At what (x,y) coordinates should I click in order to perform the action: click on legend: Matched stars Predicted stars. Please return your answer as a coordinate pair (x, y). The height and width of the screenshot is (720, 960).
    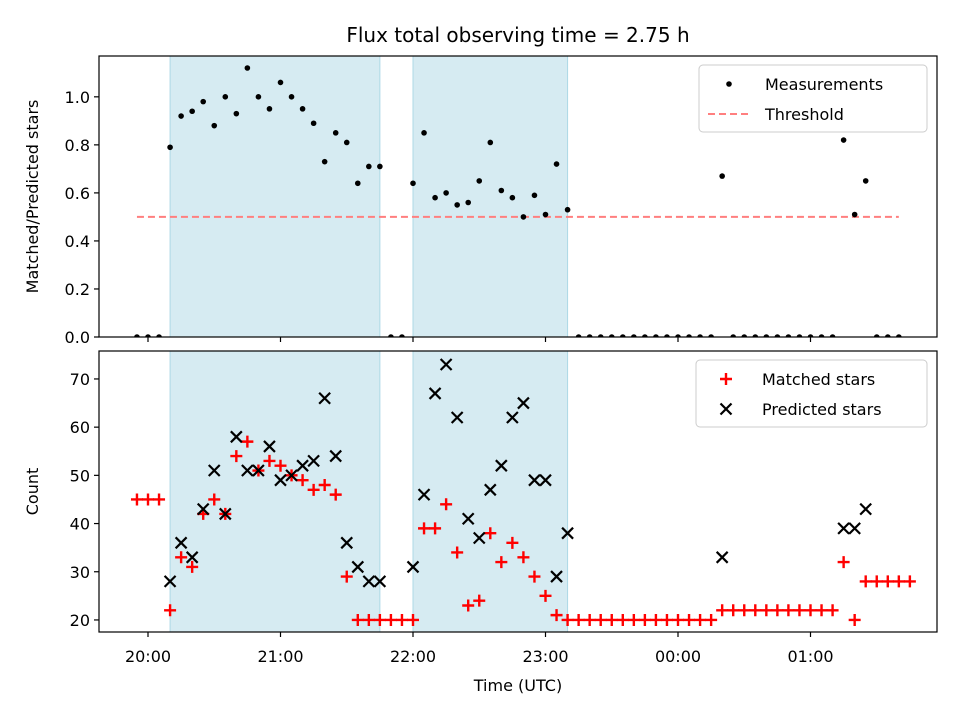
    Looking at the image, I should click on (811, 393).